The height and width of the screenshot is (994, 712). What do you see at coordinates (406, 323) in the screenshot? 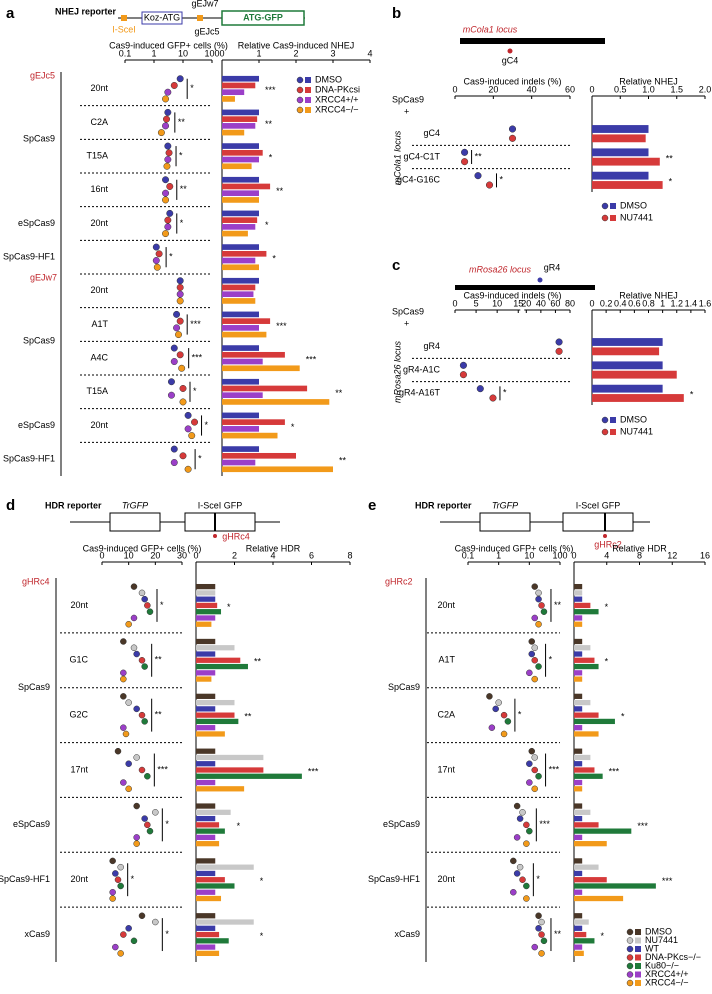
I see `plus: +` at bounding box center [406, 323].